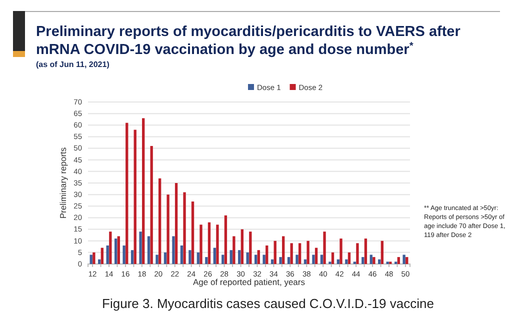  What do you see at coordinates (248, 41) in the screenshot?
I see `chart-title: Preliminary reports of myocarditis/pericarditis to VAERS after mRNA COVID-19 vaccination by age and dose number$^{*}$` at bounding box center [248, 41].